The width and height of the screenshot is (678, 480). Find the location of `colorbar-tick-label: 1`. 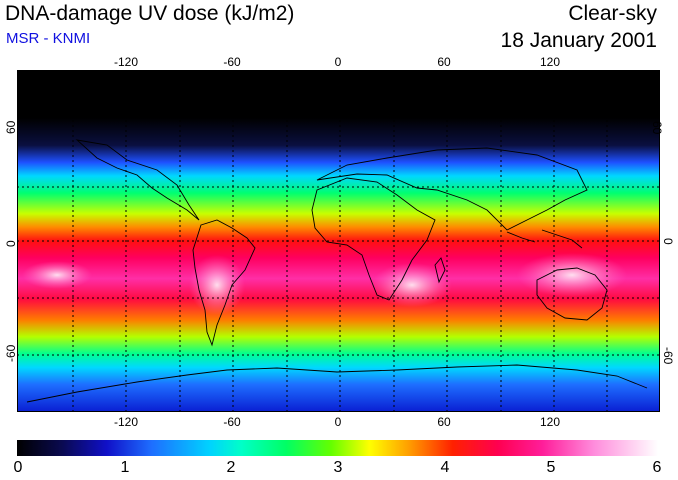

colorbar-tick-label: 1 is located at coordinates (125, 467).